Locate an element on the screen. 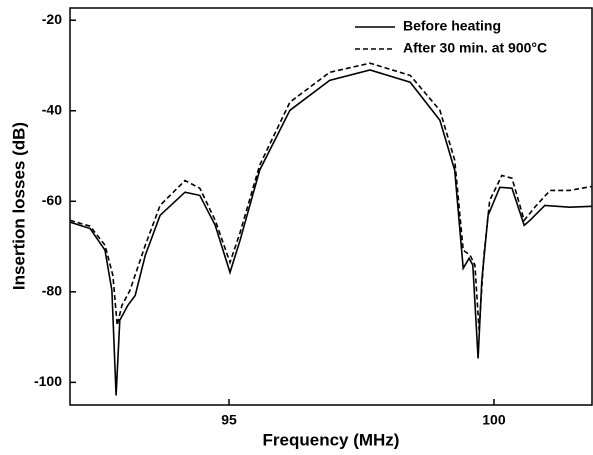 This screenshot has width=593, height=455. y-axis-title: Insertion losses (dB) is located at coordinates (18, 206).